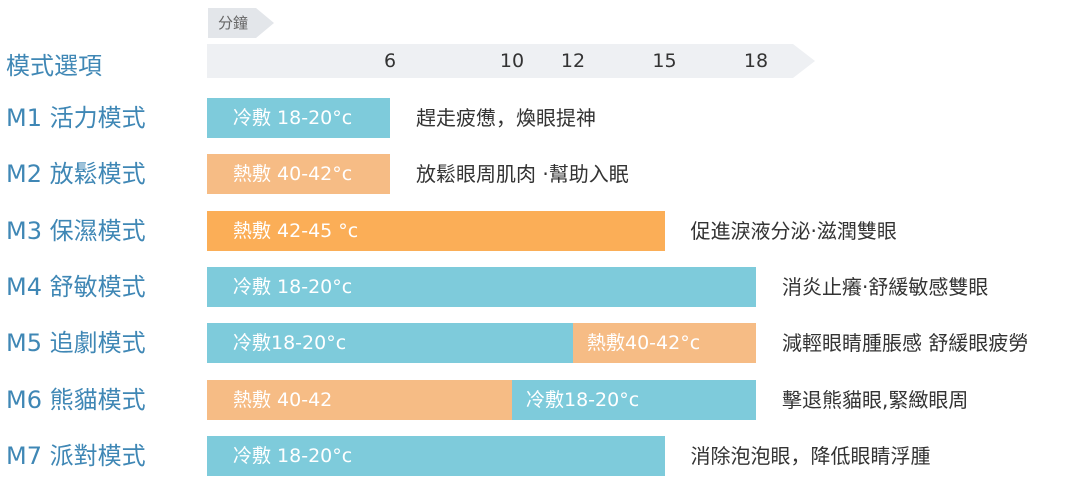 The width and height of the screenshot is (1080, 484). Describe the element at coordinates (810, 455) in the screenshot. I see `mode-description: 消除泡泡眼，降低眼睛浮腫` at that location.